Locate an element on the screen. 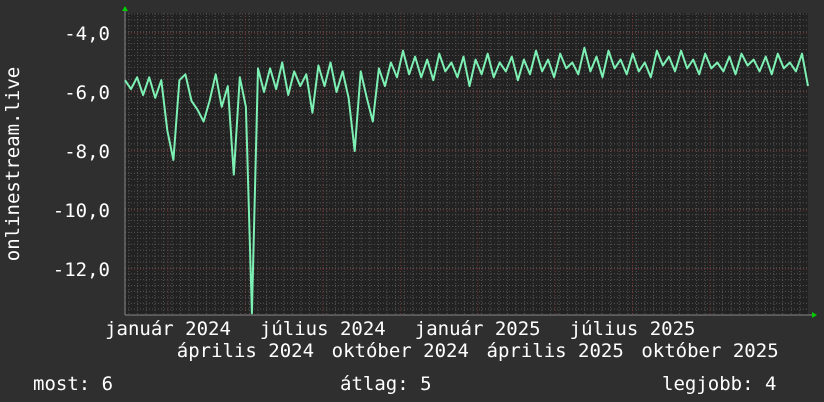 The width and height of the screenshot is (824, 402). x-tick-label: október 2024 is located at coordinates (400, 351).